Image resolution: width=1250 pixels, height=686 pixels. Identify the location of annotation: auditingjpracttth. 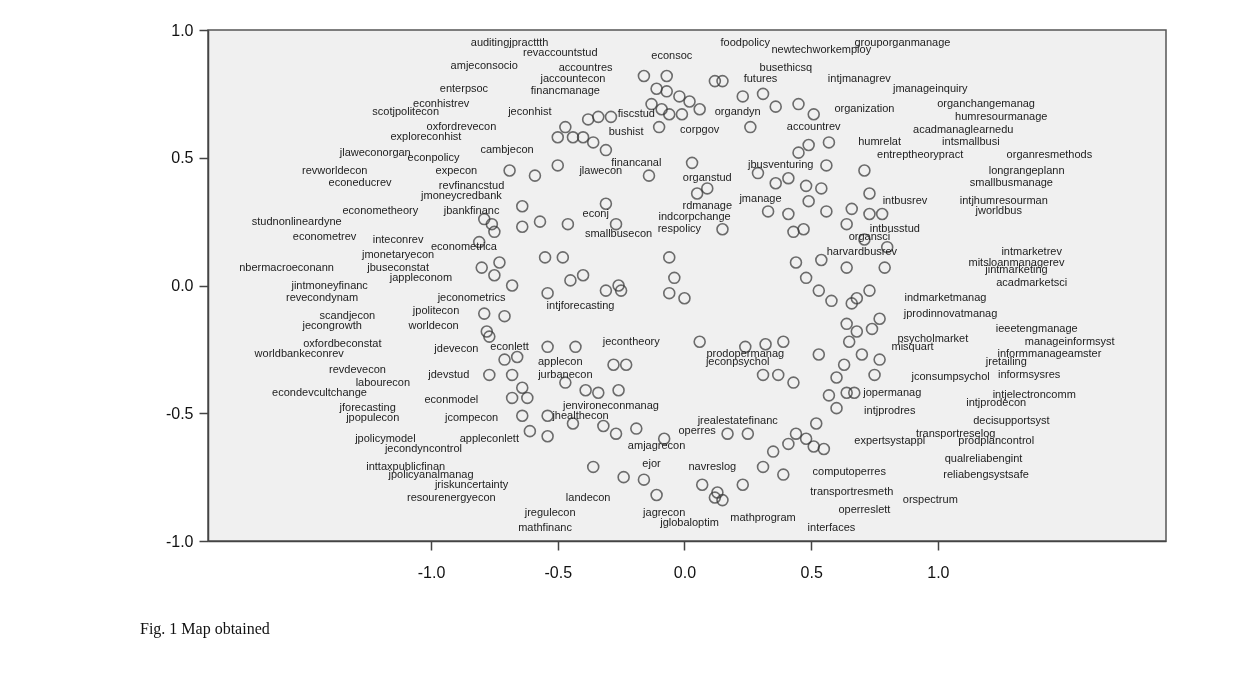
(509, 41).